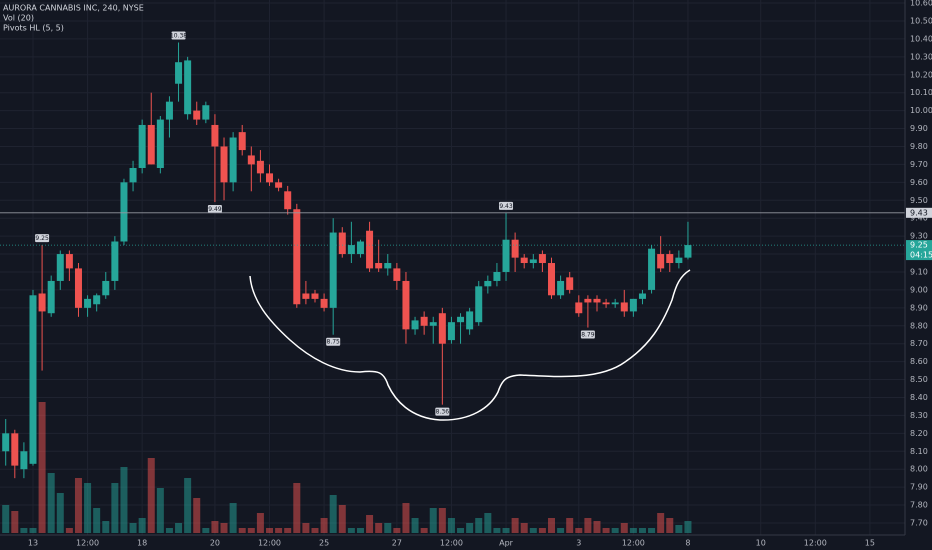 This screenshot has height=550, width=932. What do you see at coordinates (578, 543) in the screenshot?
I see `x-tick-label: 3` at bounding box center [578, 543].